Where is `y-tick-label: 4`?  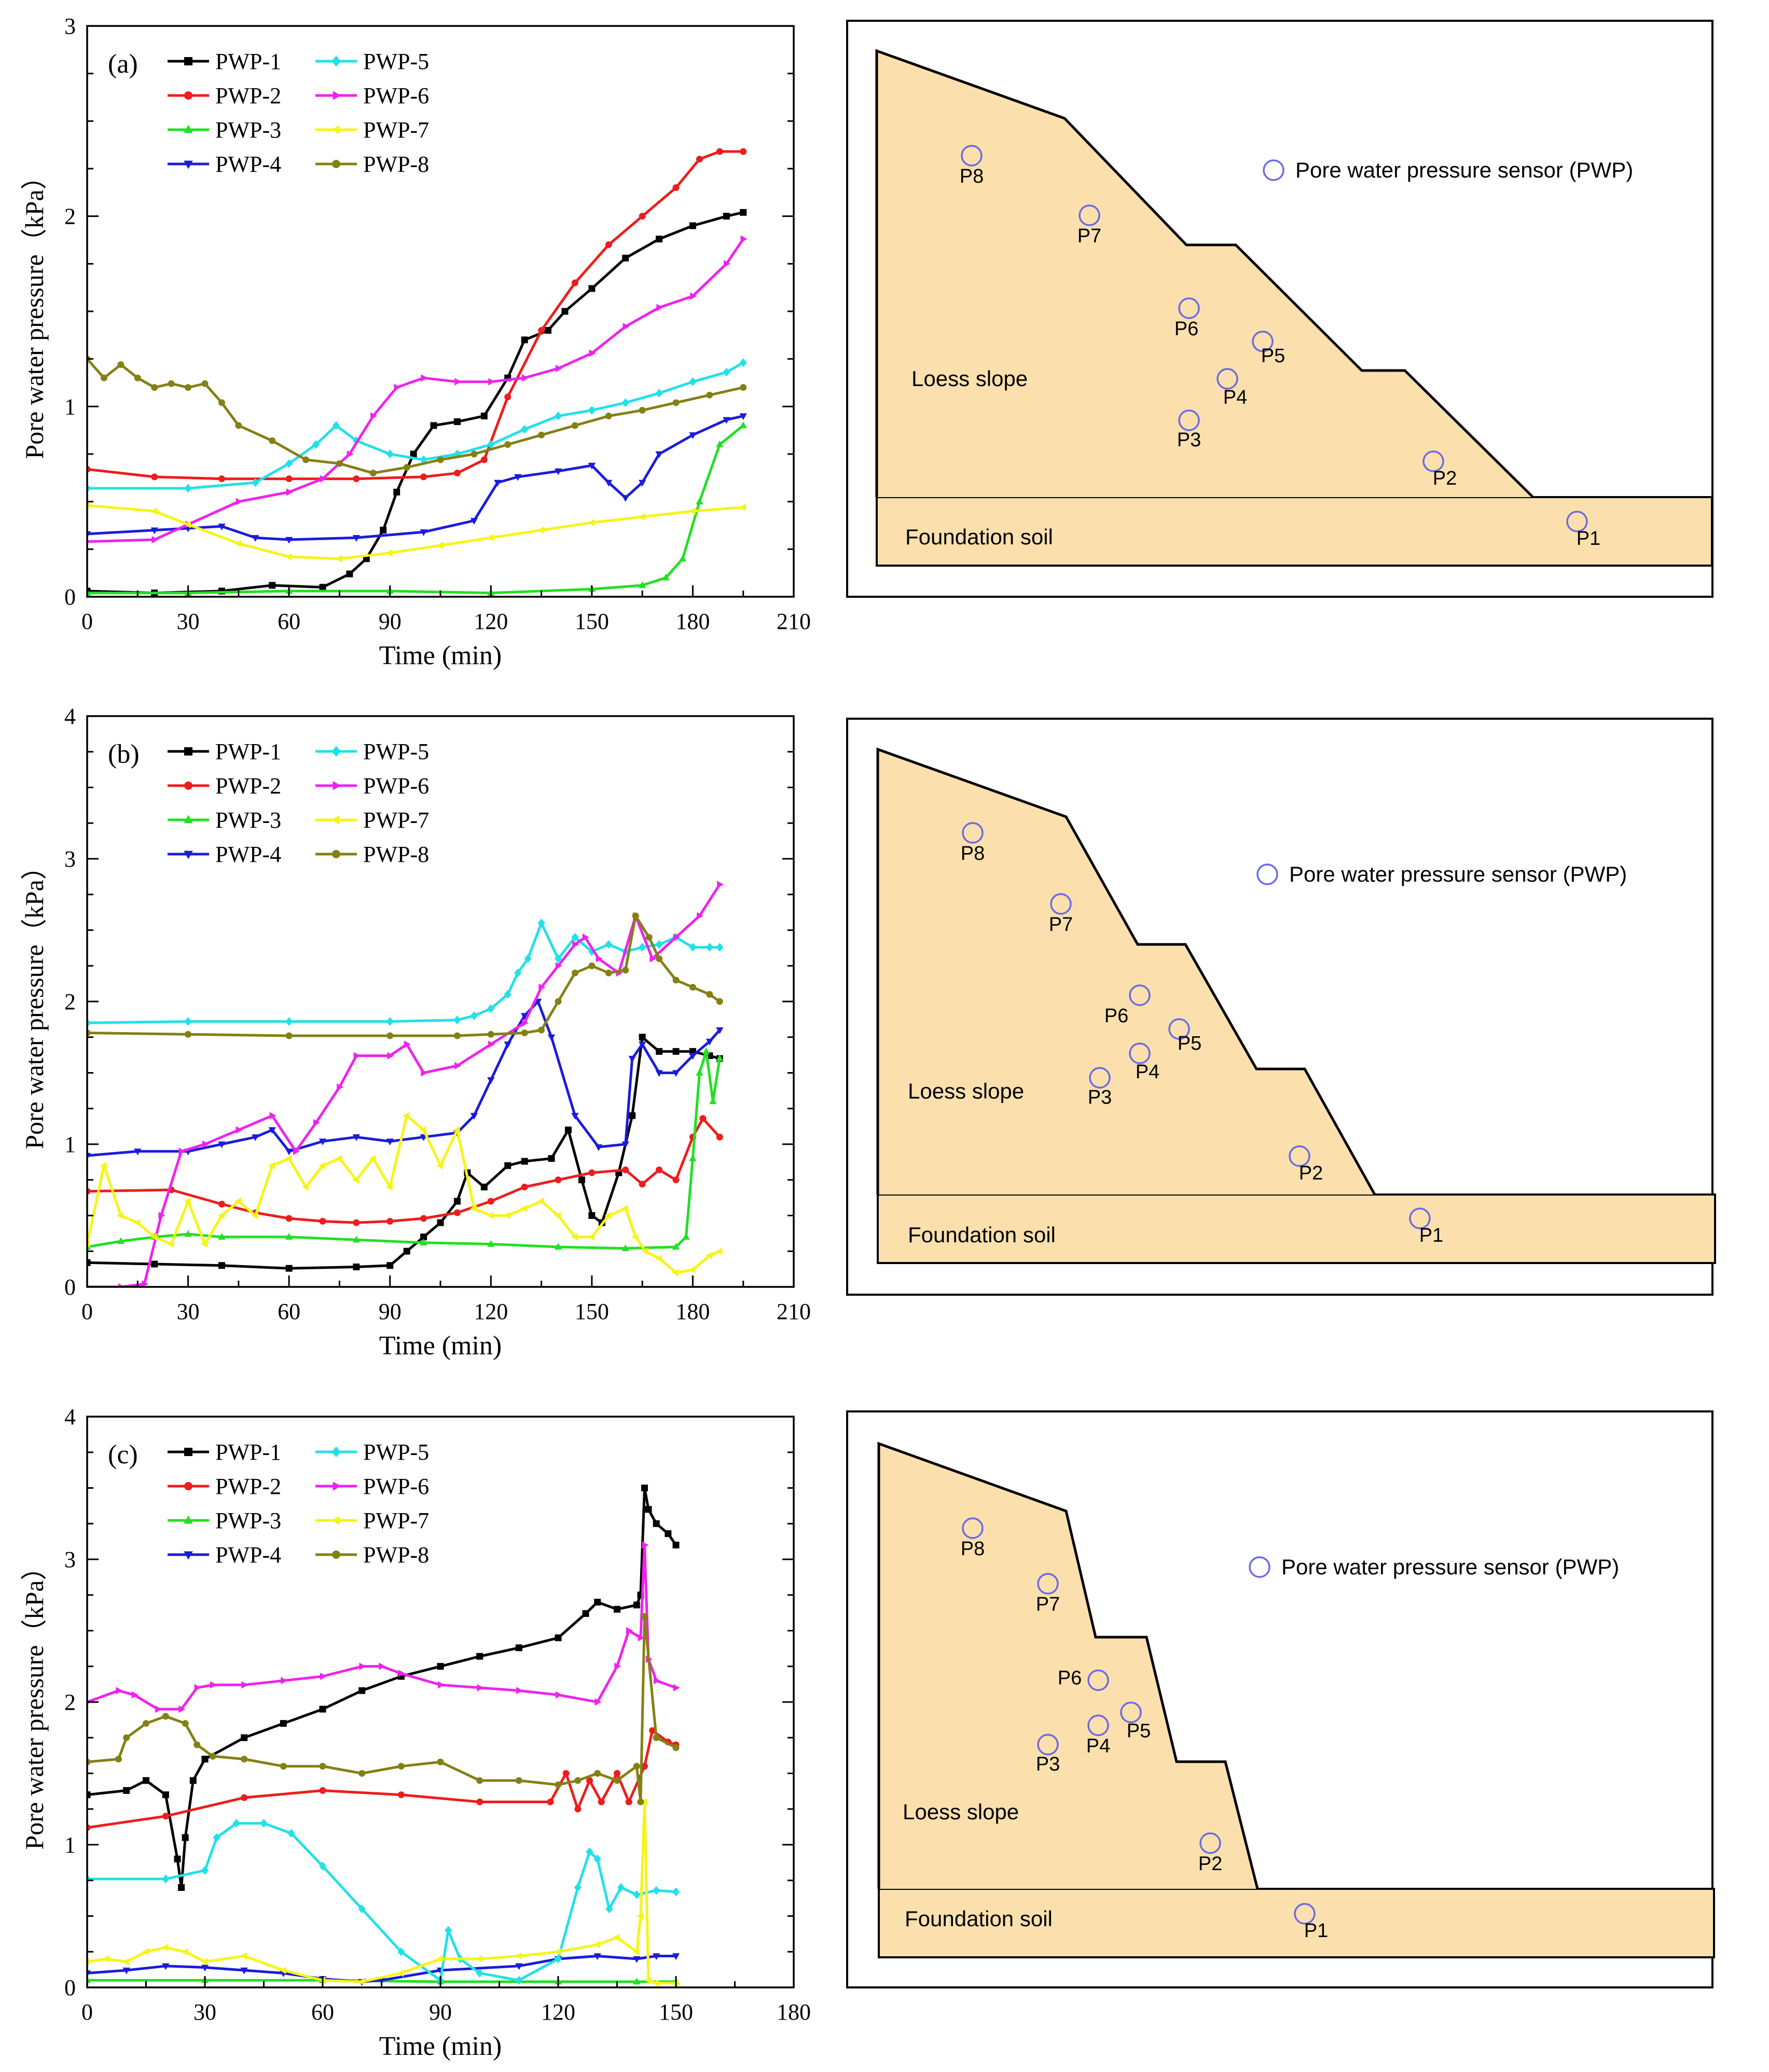 y-tick-label: 4 is located at coordinates (70, 1417).